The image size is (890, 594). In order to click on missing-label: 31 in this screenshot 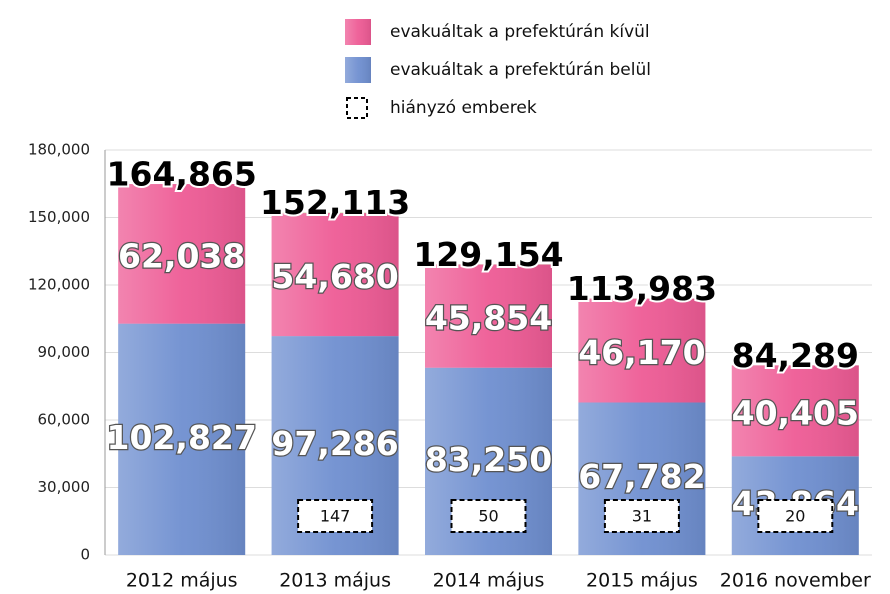, I will do `click(642, 516)`.